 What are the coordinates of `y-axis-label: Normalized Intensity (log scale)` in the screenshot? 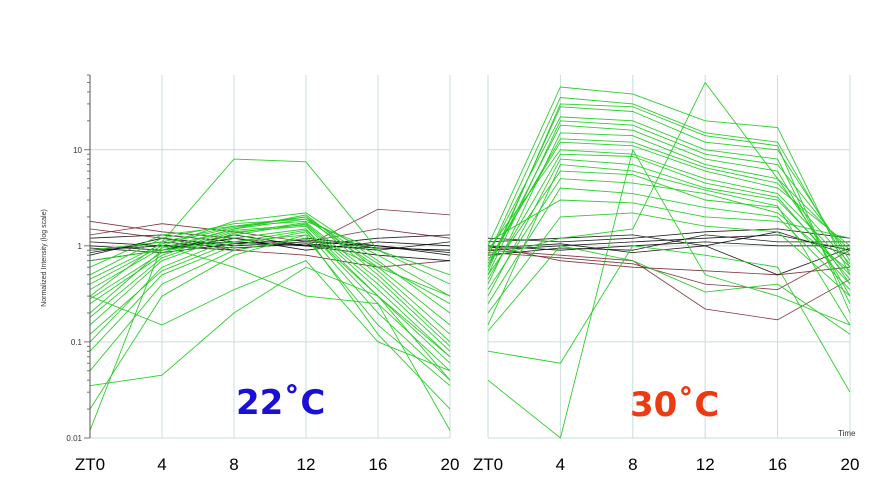 It's located at (44, 258).